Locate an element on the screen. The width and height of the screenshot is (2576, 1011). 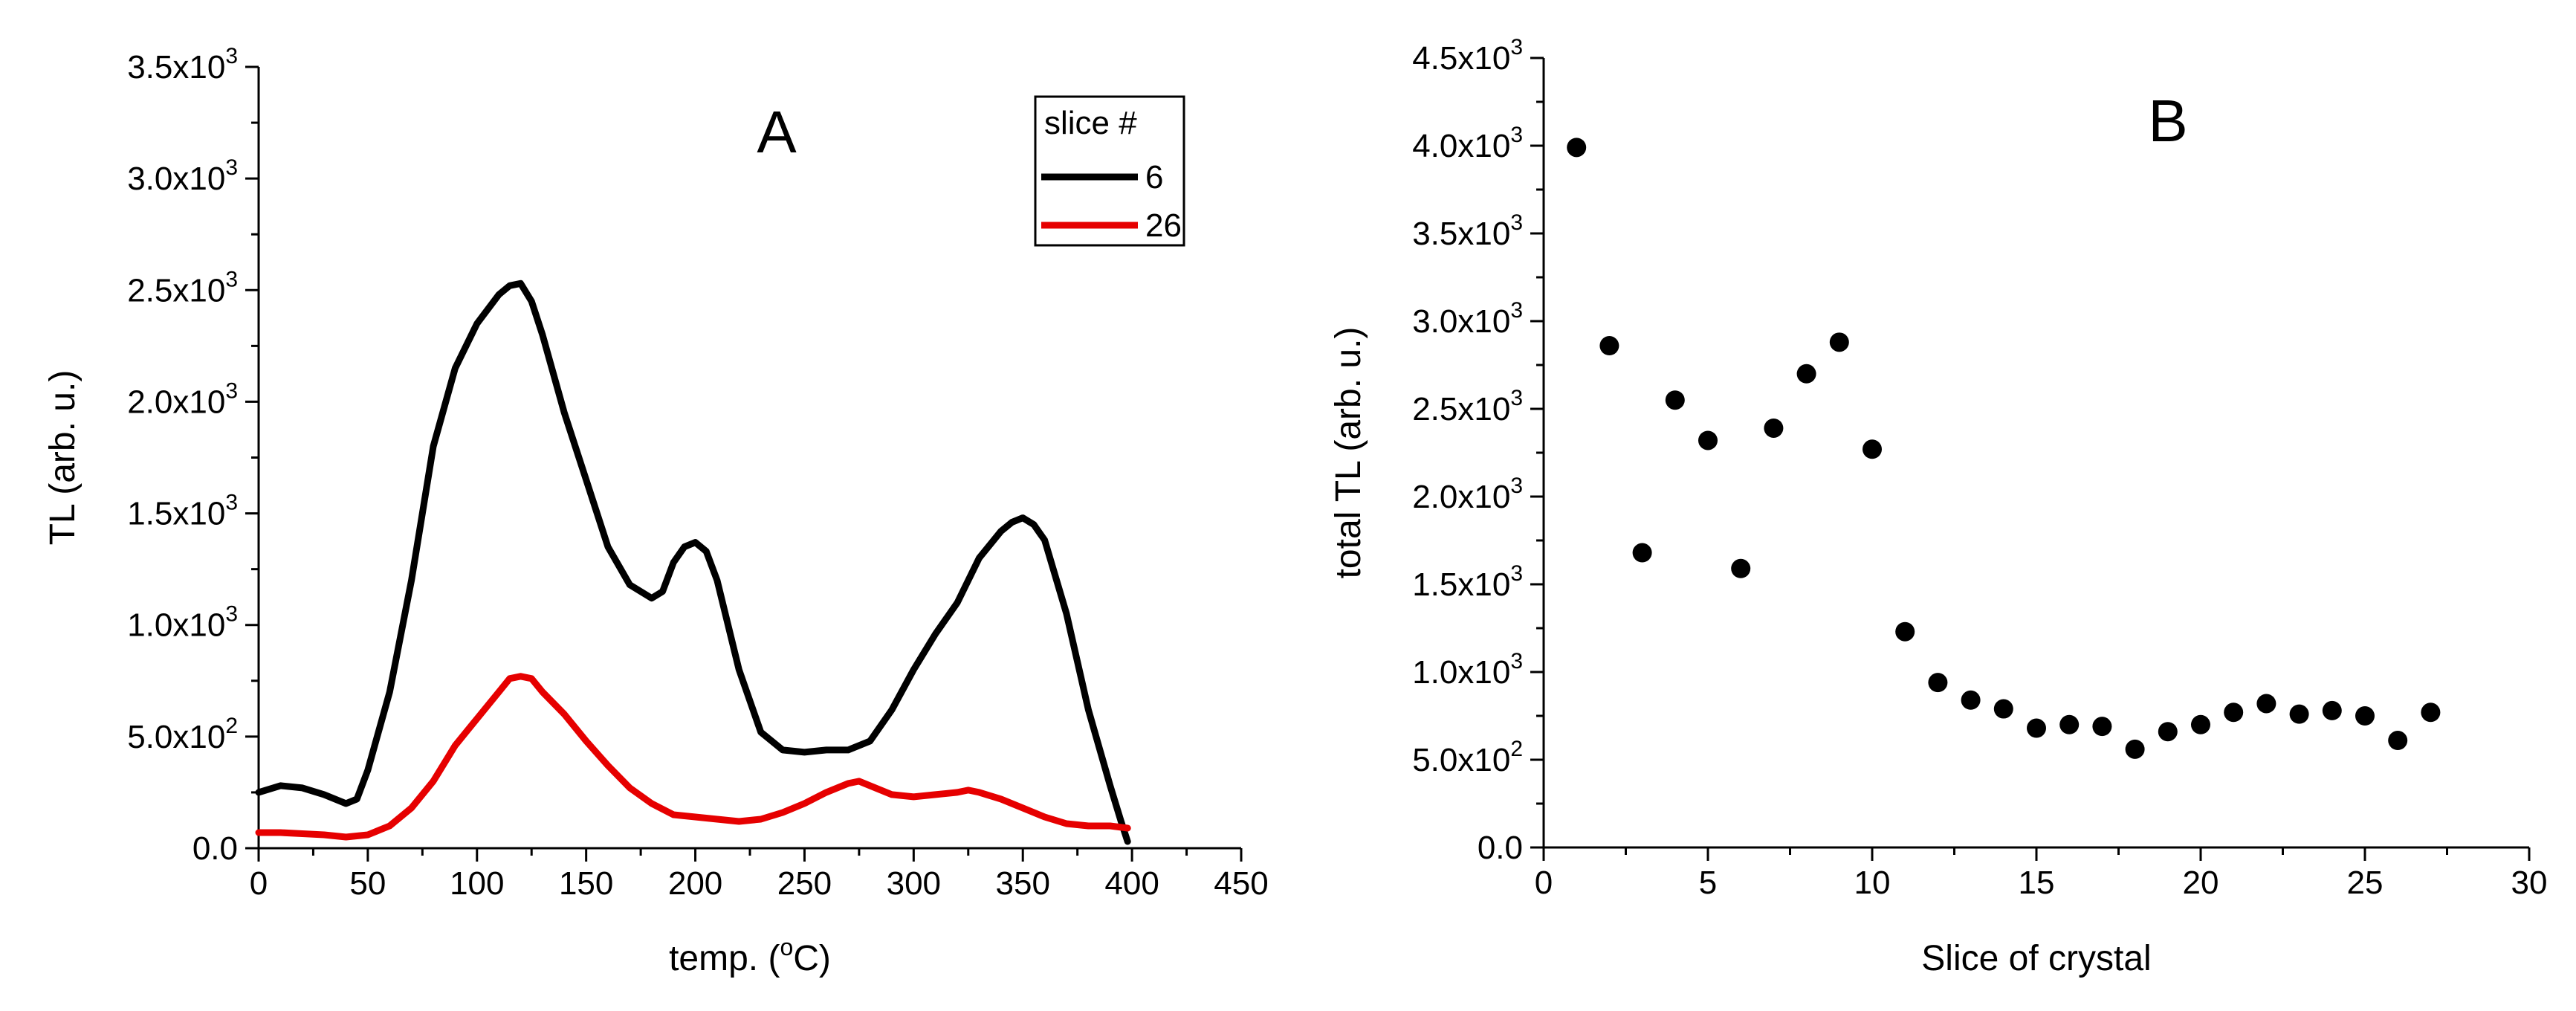
x-tick-label: 15 is located at coordinates (2037, 883).